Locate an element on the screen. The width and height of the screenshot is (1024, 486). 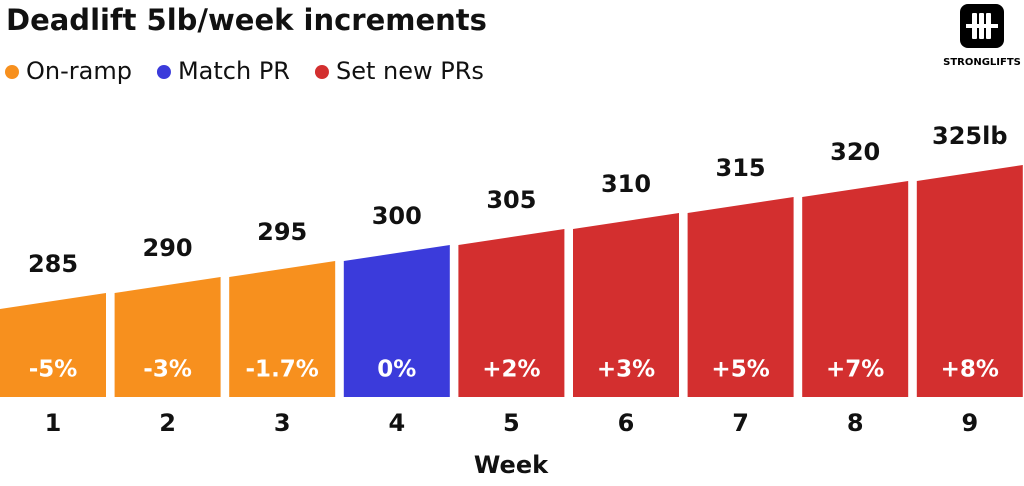
legend-label: On-ramp is located at coordinates (79, 71).